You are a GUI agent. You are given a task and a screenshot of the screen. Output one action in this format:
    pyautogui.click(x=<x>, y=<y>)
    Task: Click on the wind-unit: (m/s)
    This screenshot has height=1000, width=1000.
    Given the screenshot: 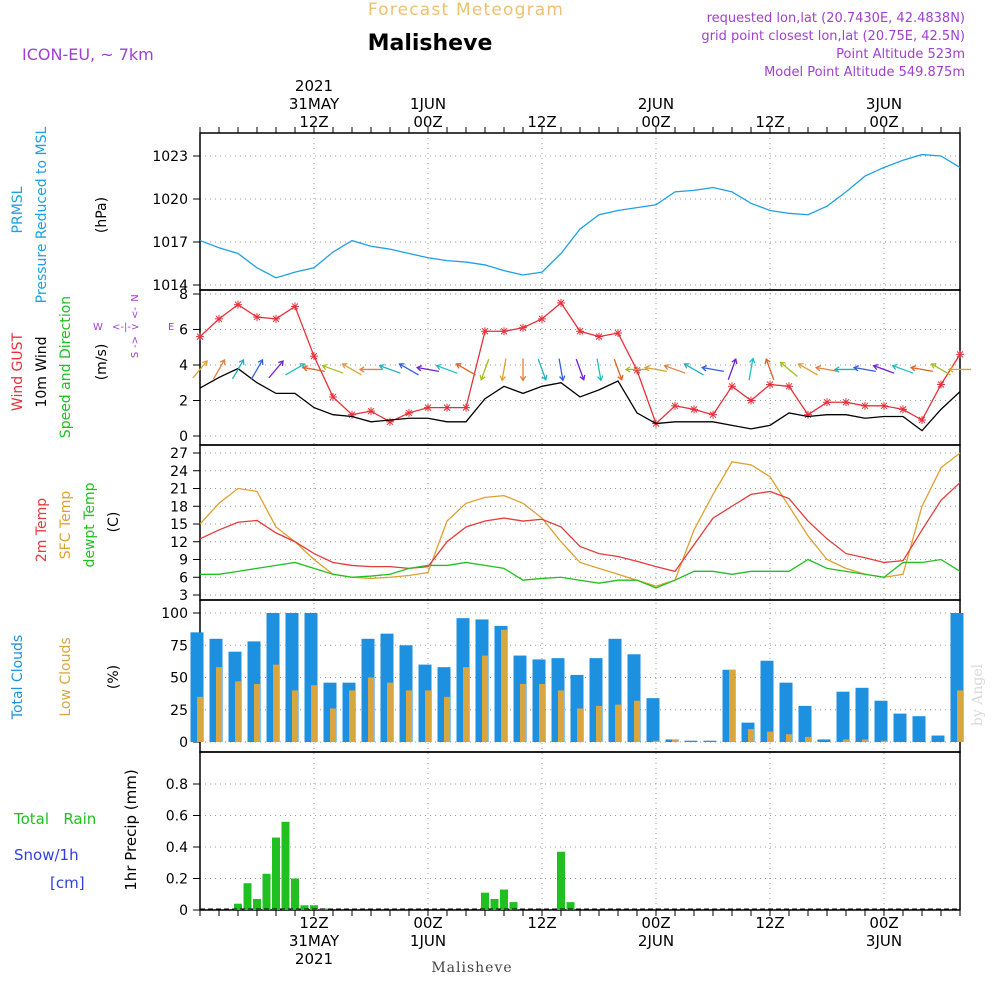 What is the action you would take?
    pyautogui.click(x=102, y=362)
    